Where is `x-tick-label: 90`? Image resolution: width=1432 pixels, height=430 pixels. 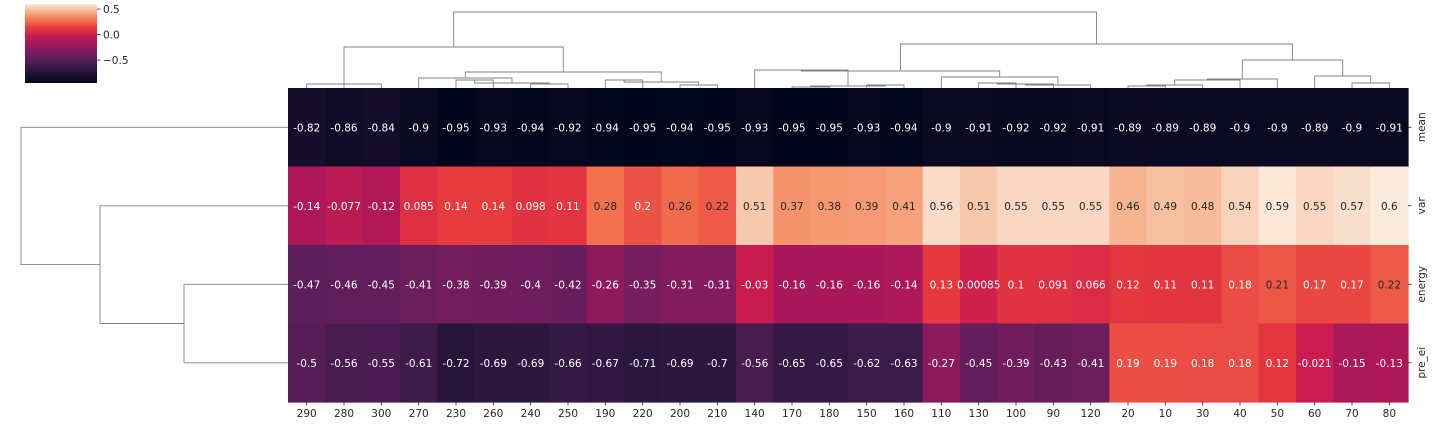
x-tick-label: 90 is located at coordinates (1053, 414).